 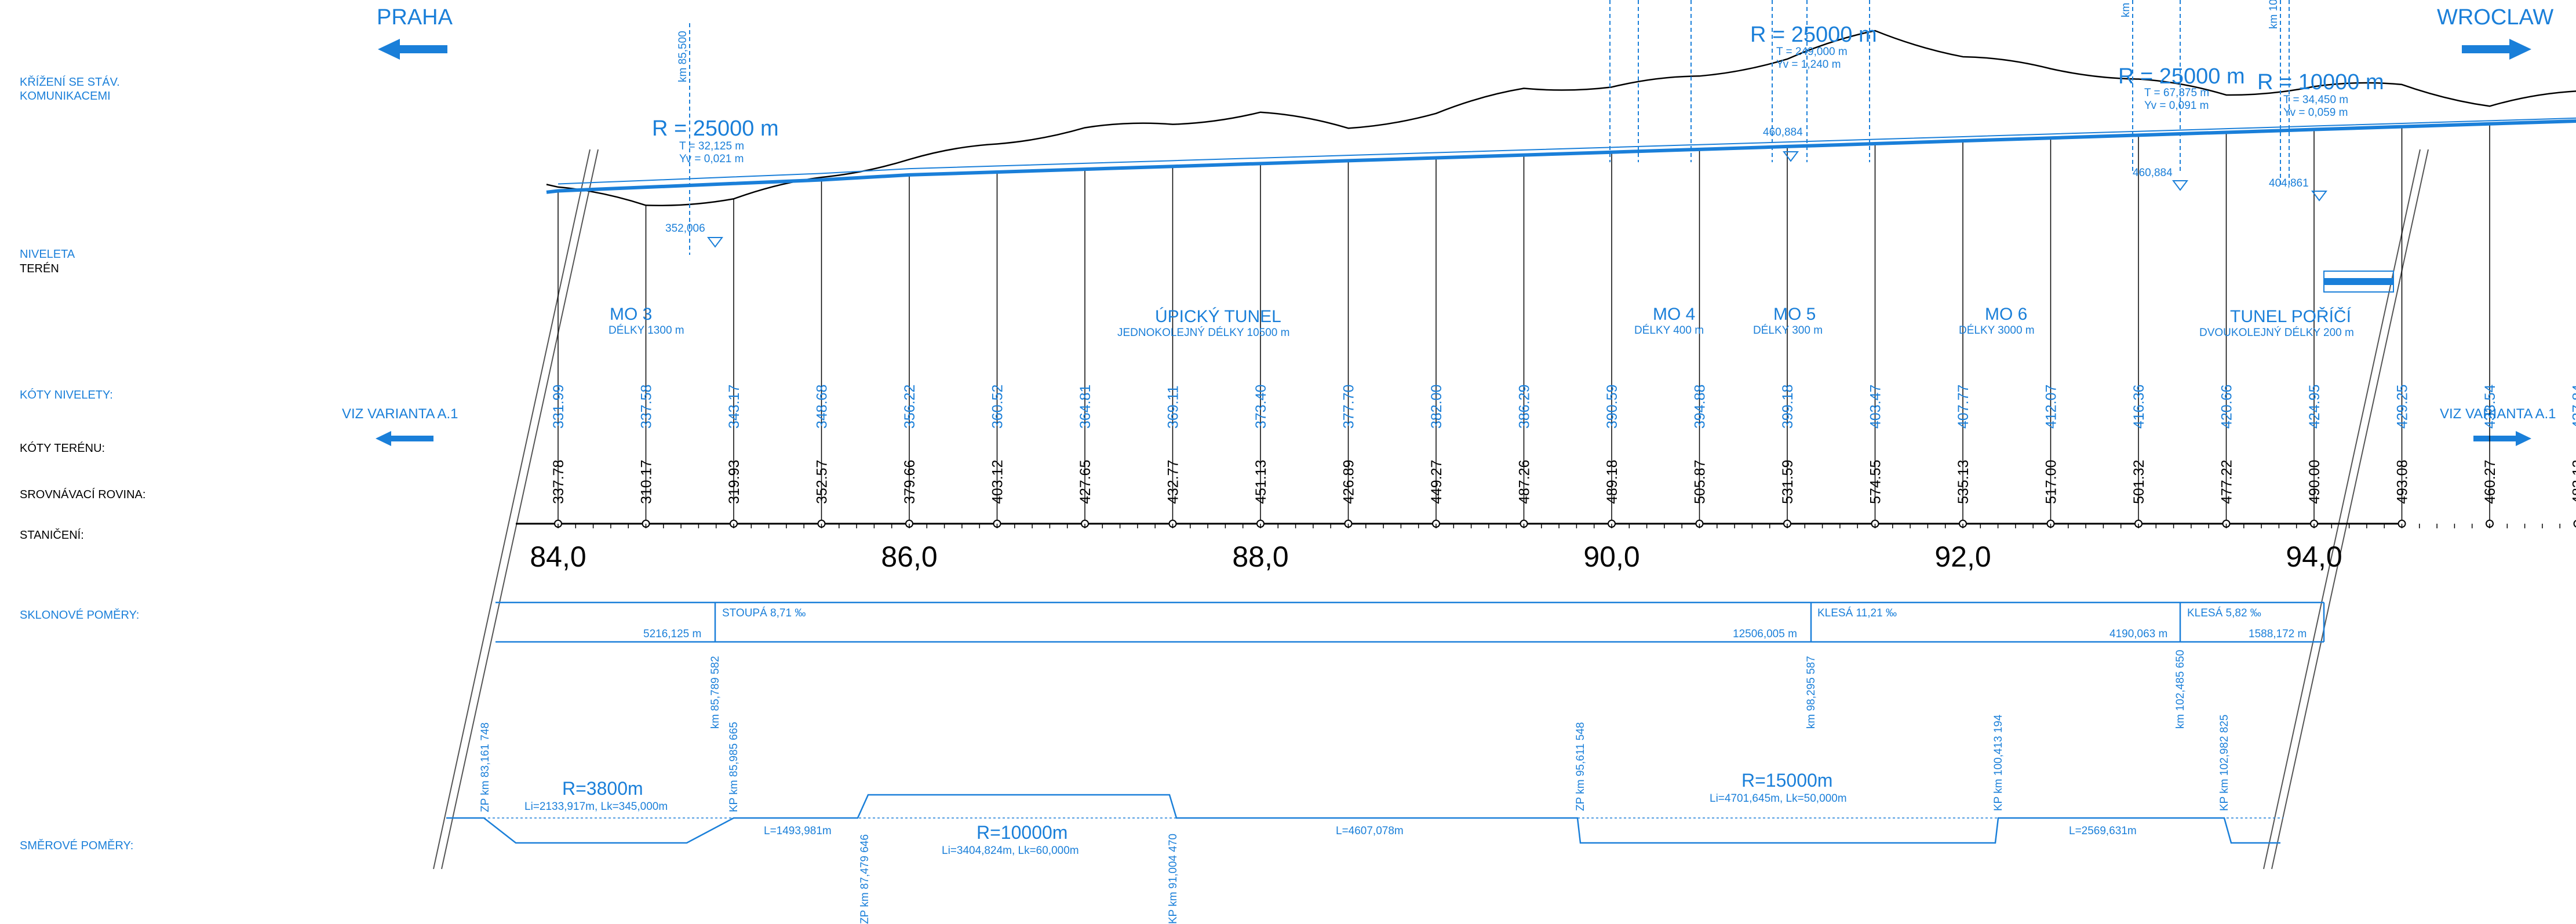 I want to click on terrain-value: 432.77, so click(x=1173, y=482).